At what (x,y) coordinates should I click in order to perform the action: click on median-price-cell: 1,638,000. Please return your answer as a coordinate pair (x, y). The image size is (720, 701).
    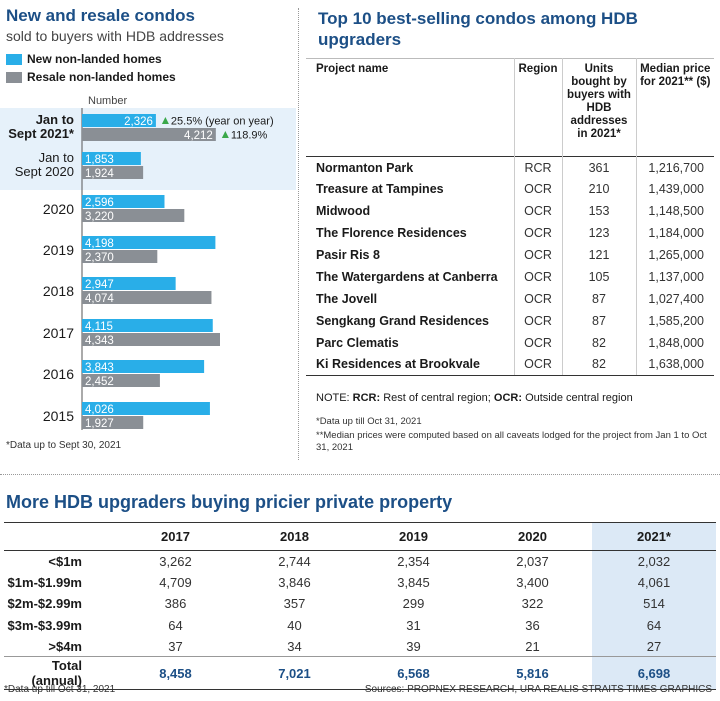
    Looking at the image, I should click on (675, 364).